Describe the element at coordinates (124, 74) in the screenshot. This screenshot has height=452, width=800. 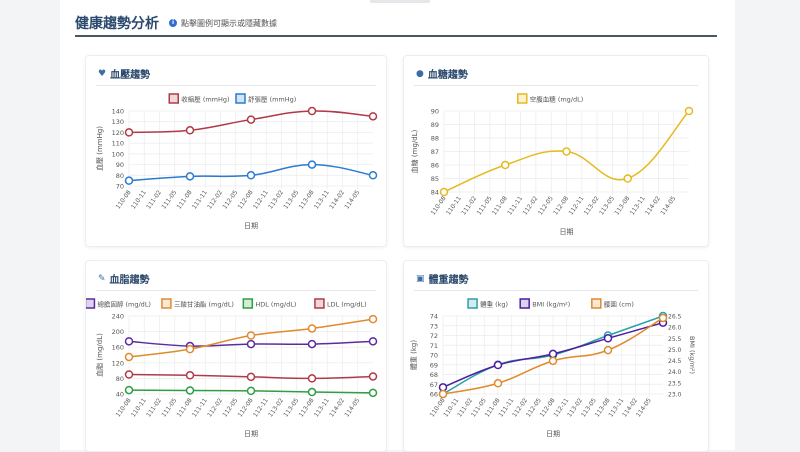
I see `card-title: ♥ 血壓趨勢` at that location.